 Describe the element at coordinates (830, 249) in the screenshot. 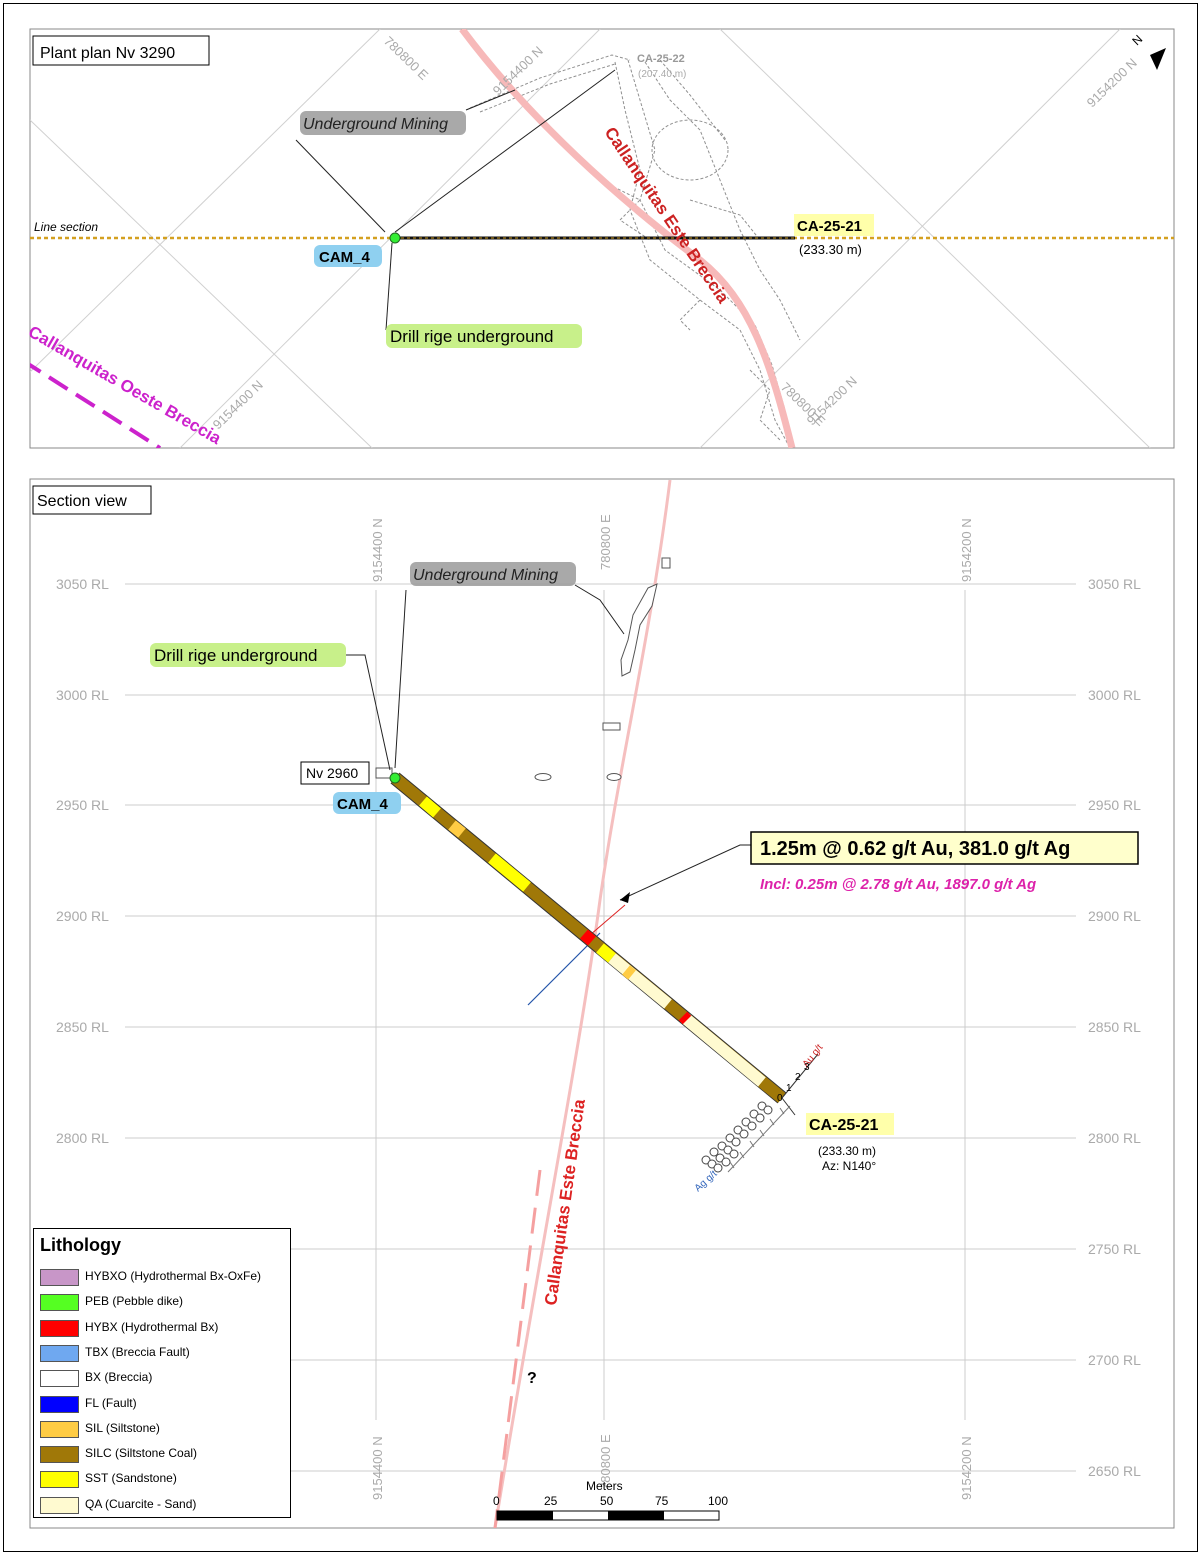

I see `plan-hole-length: (233.30 m)` at that location.